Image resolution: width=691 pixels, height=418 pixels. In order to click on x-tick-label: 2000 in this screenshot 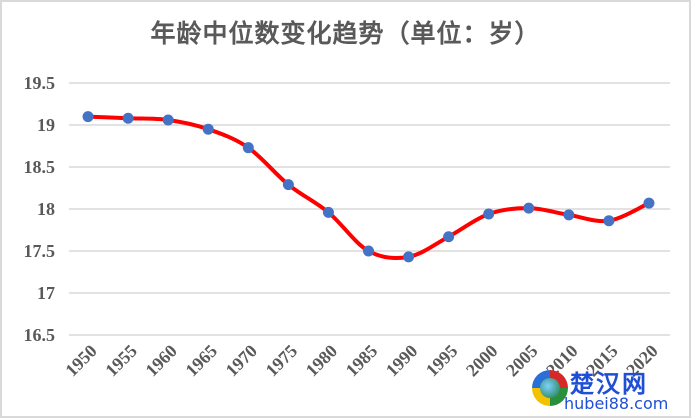, I will do `click(482, 361)`.